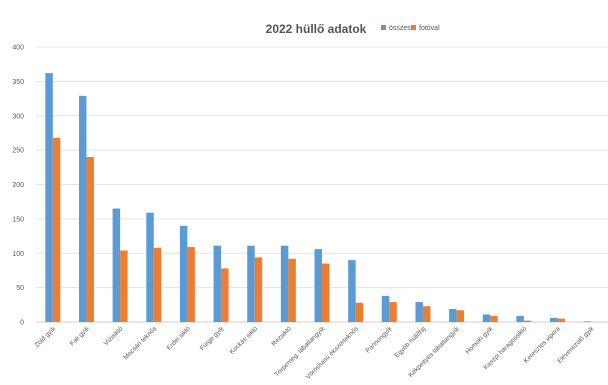 Image resolution: width=608 pixels, height=385 pixels. Describe the element at coordinates (18, 219) in the screenshot. I see `y-tick-label: 150` at that location.